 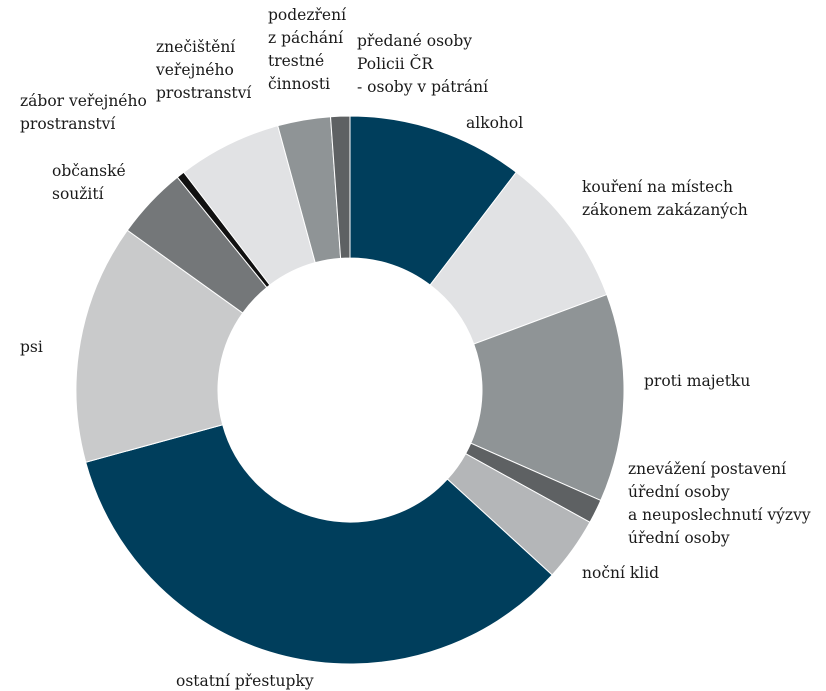 I want to click on label-predane-osoby-policii-cr-osoby-v-patrani: předané osoby Policii ČR - osoby v pátrání, so click(x=423, y=64).